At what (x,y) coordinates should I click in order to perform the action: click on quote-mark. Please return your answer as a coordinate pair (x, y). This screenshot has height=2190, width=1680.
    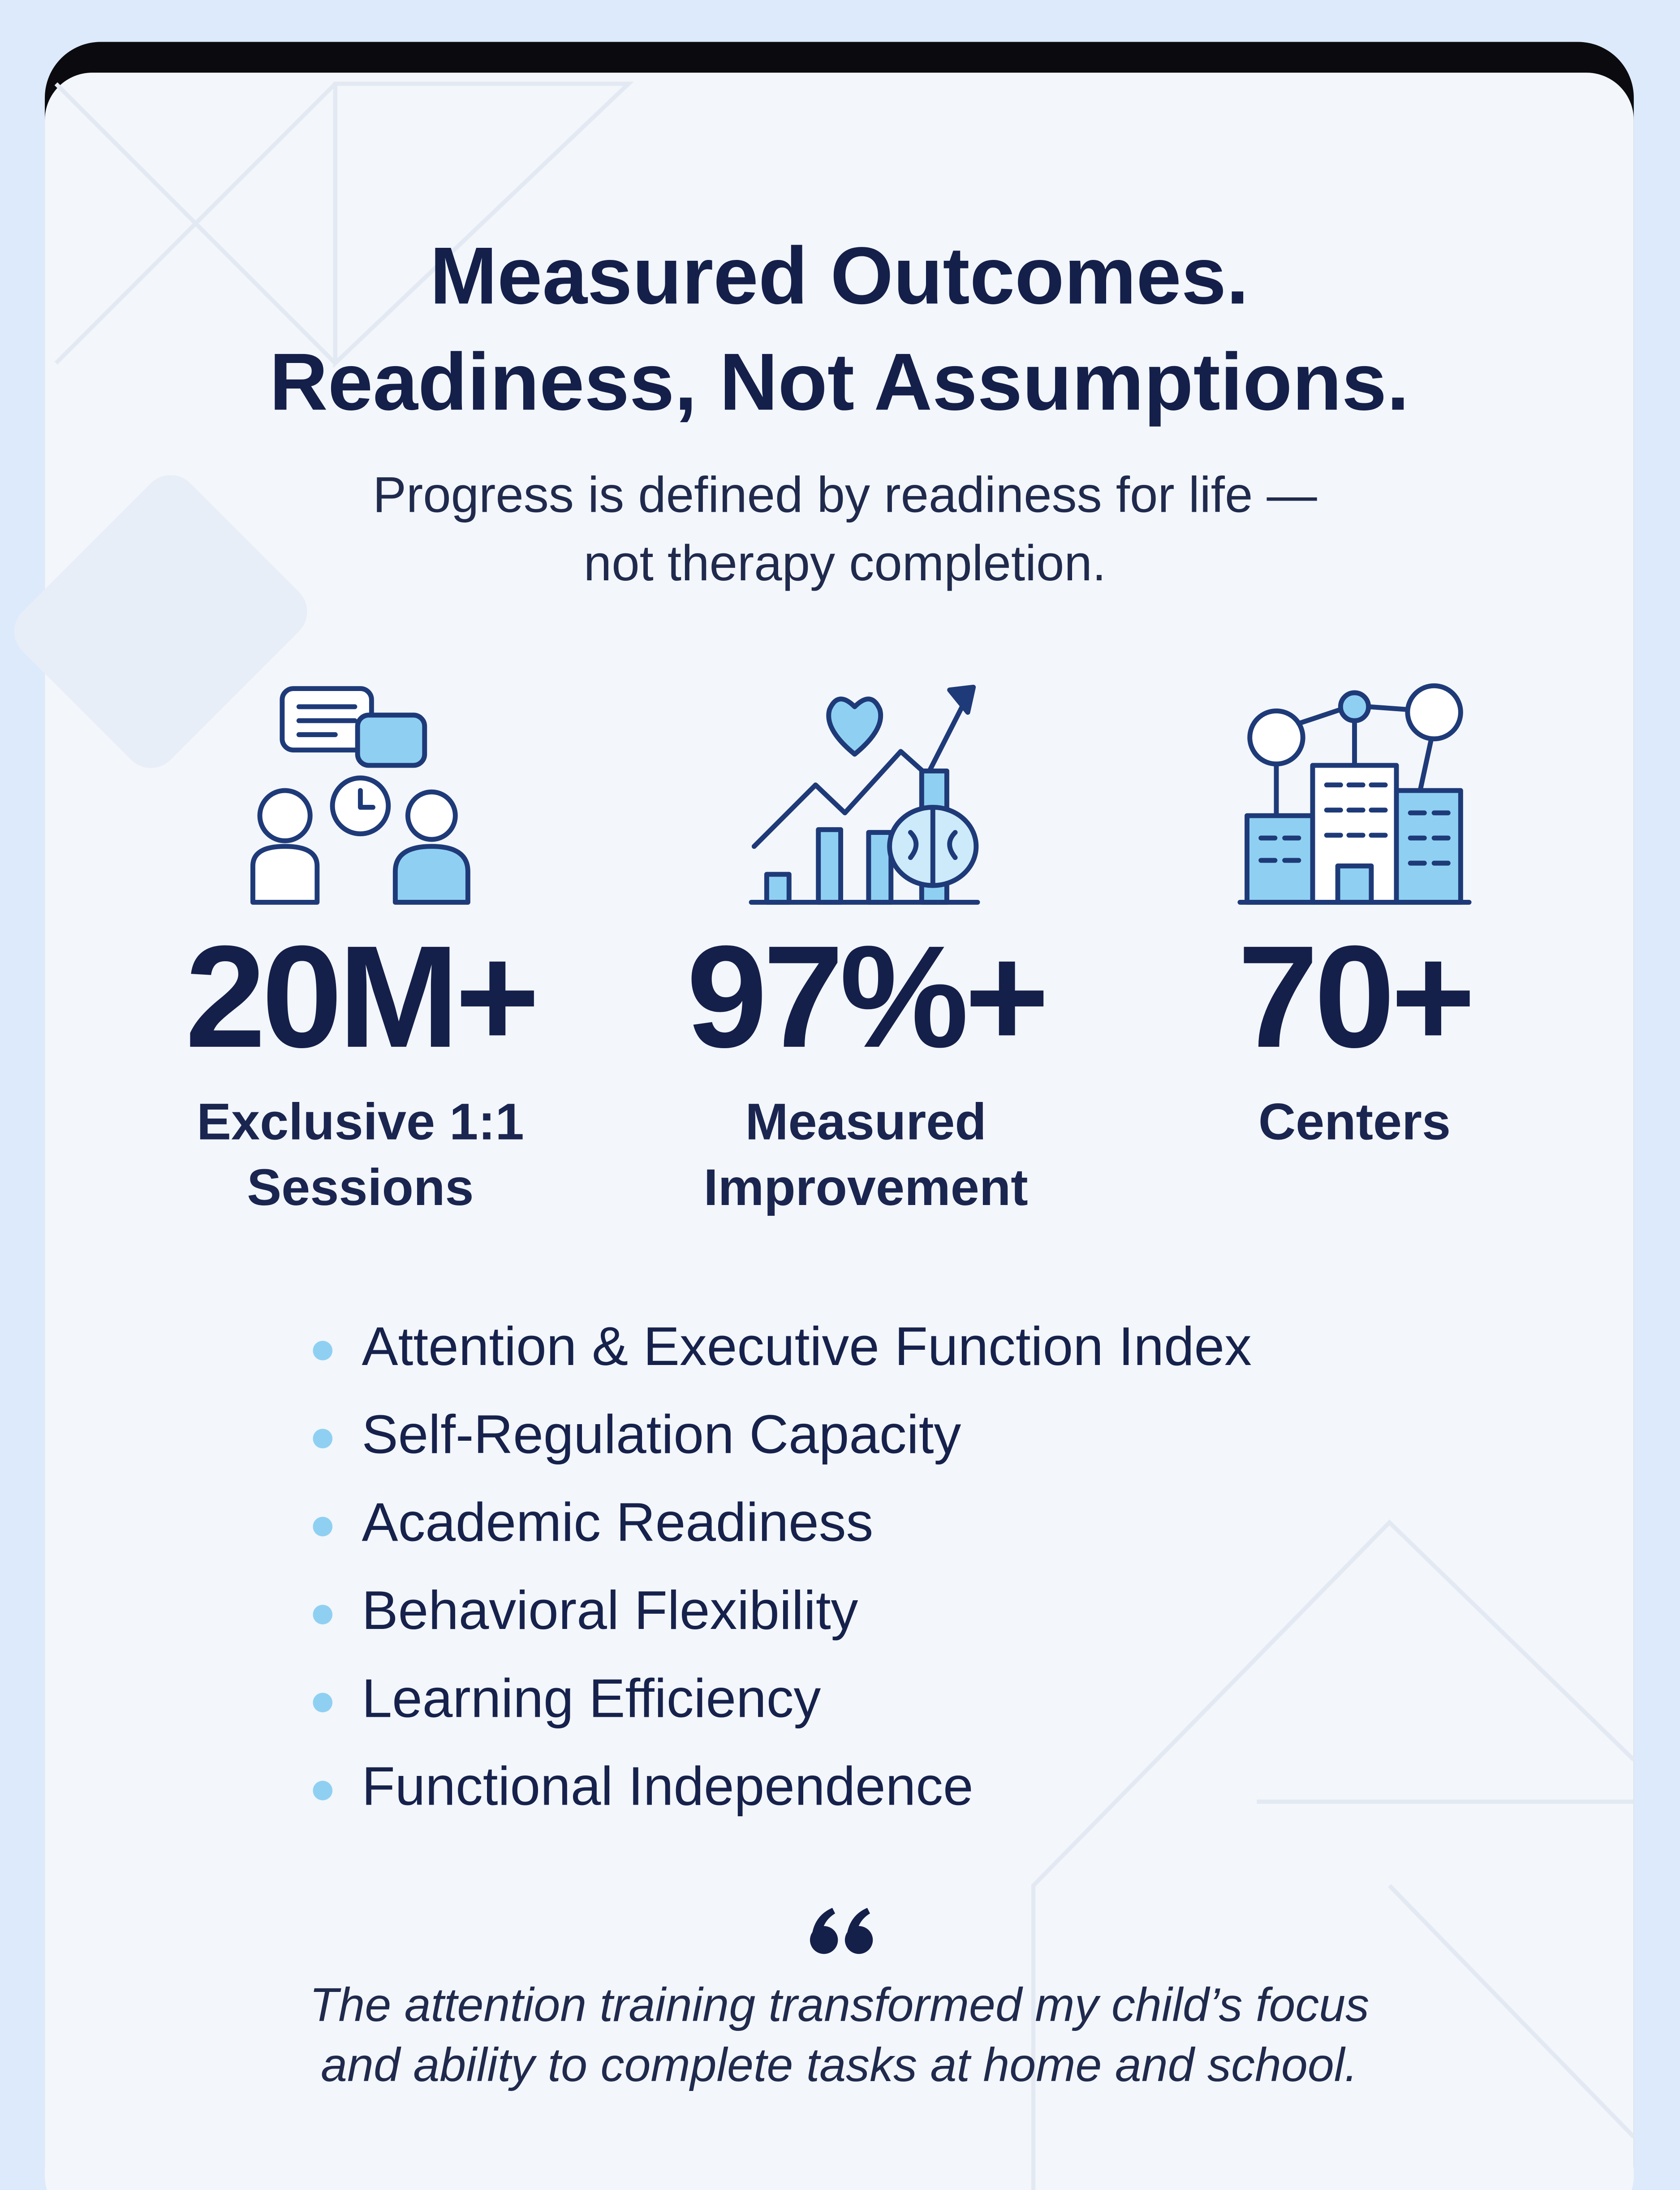
    Looking at the image, I should click on (842, 1931).